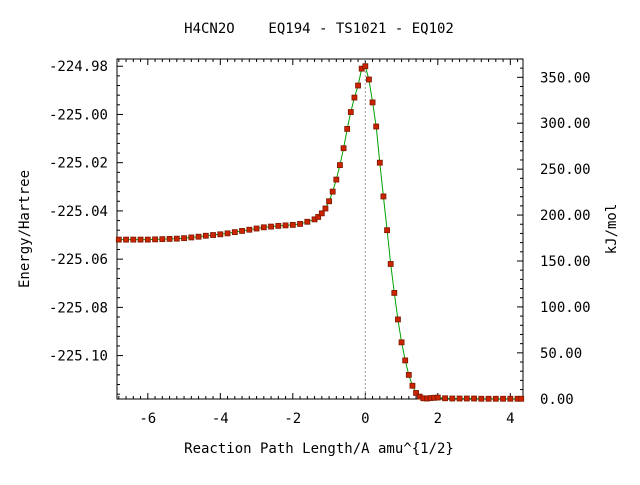  Describe the element at coordinates (565, 262) in the screenshot. I see `y2-tick-label: 150.00` at that location.